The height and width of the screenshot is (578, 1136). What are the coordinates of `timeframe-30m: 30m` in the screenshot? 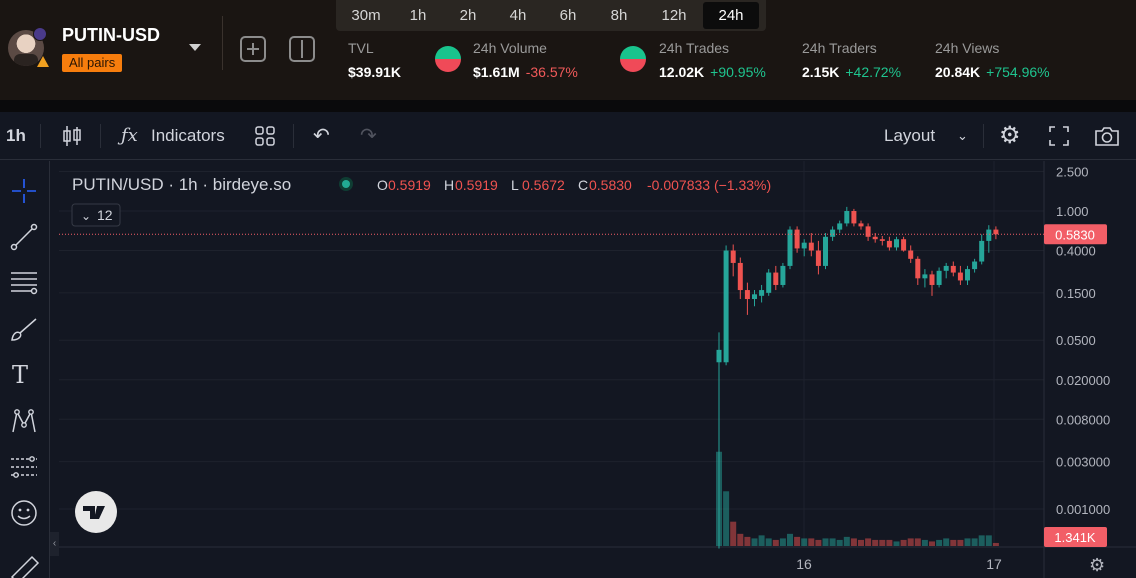 It's located at (366, 15).